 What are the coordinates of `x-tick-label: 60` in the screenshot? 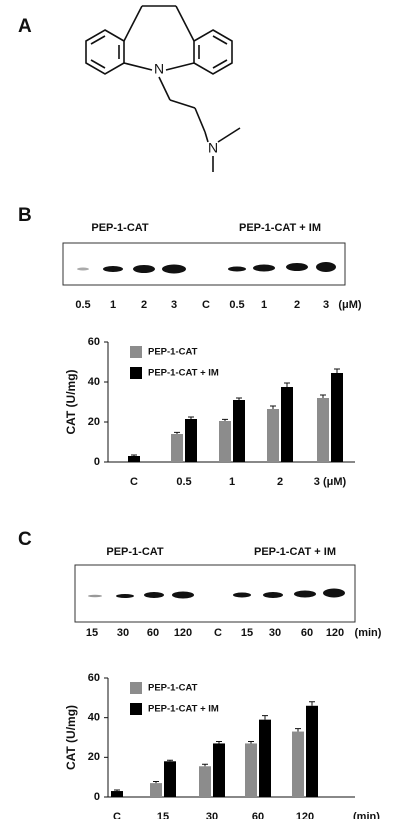 It's located at (258, 815).